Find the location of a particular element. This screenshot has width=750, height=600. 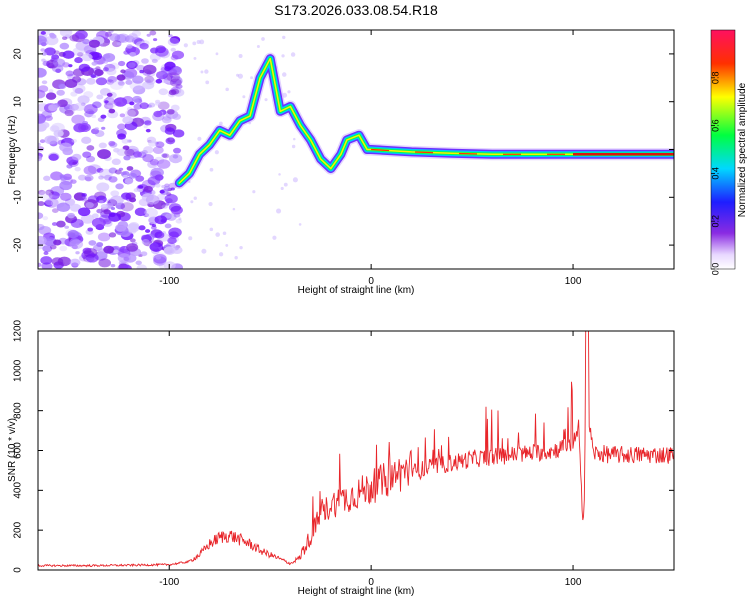

colorbar-tick-label: 0.2 is located at coordinates (715, 221).